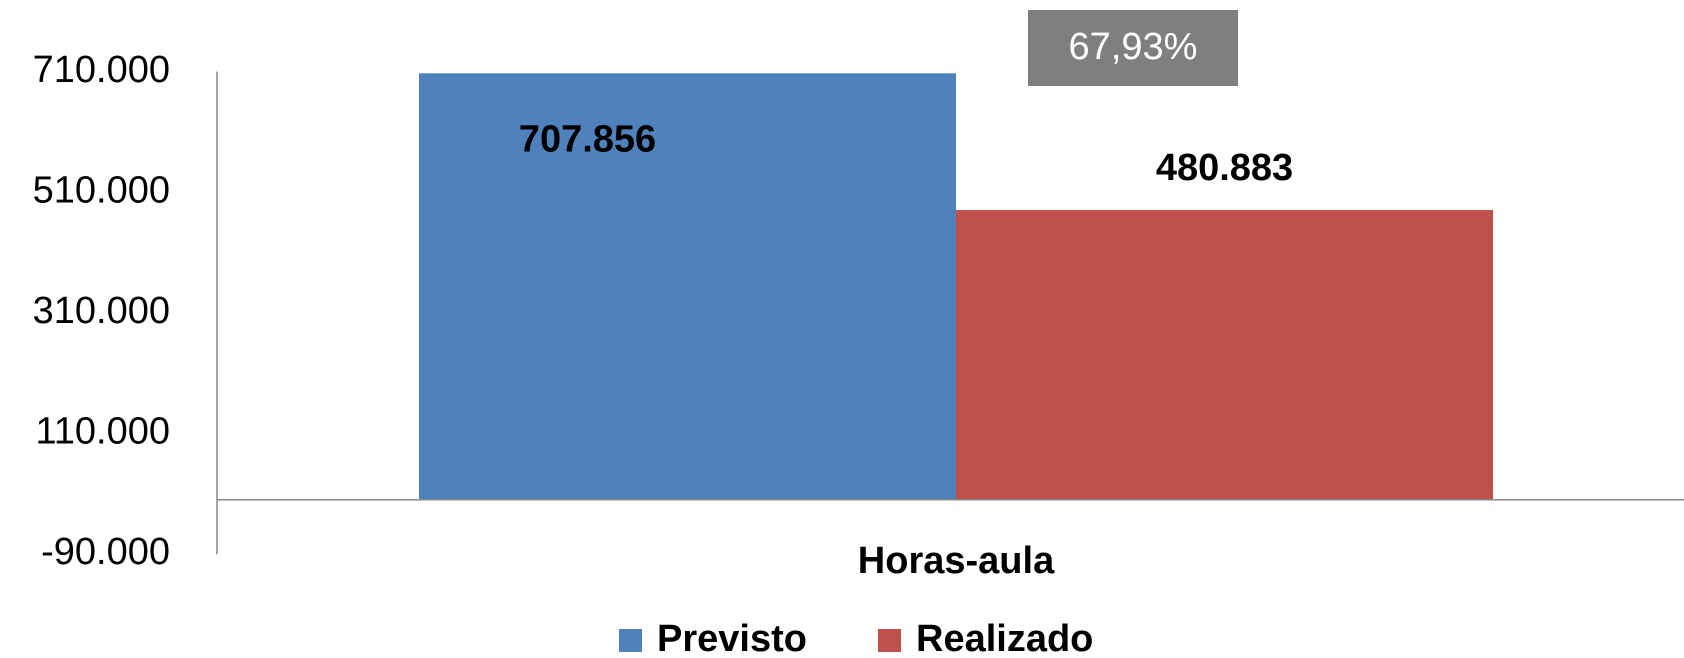 The width and height of the screenshot is (1684, 658). I want to click on y-tick-label: 310.000, so click(101, 311).